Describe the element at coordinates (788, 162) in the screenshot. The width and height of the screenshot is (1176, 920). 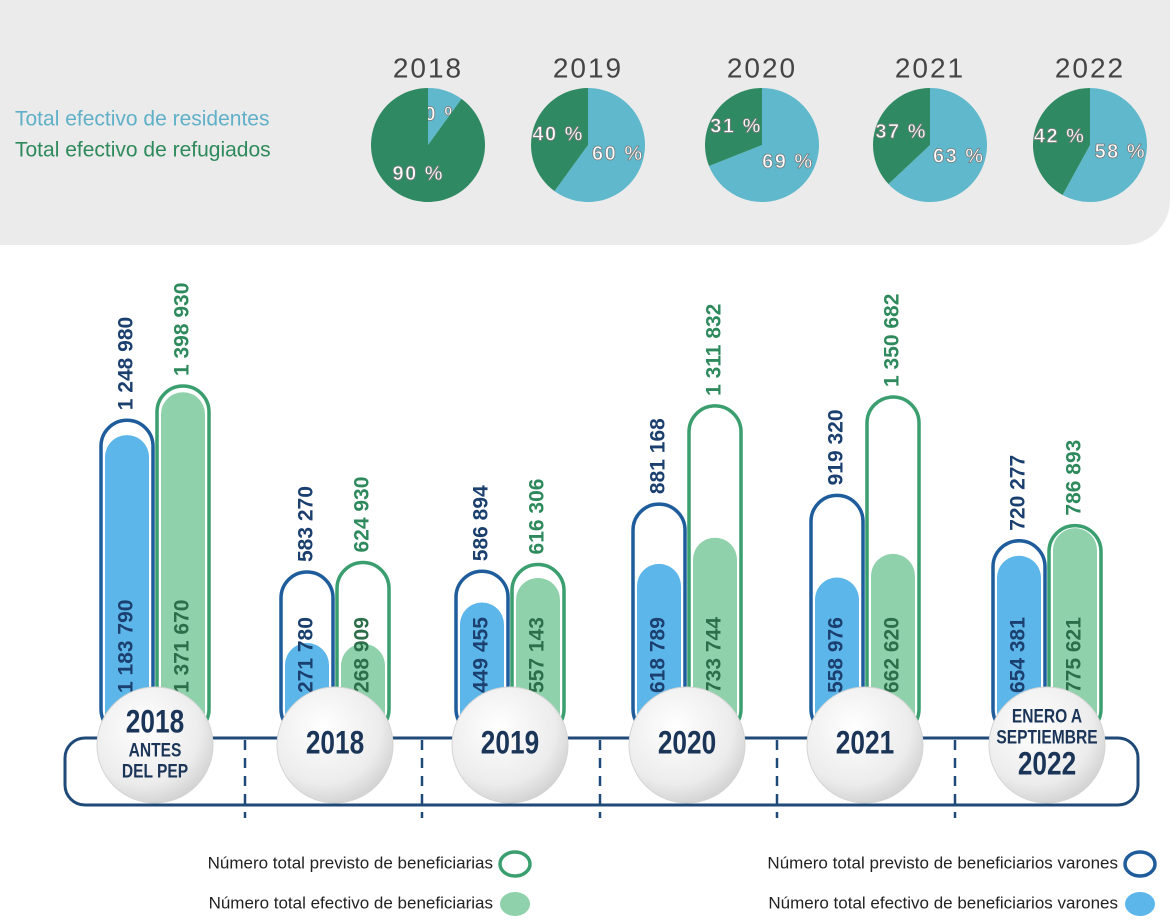
I see `pie-value-label: 69 %` at that location.